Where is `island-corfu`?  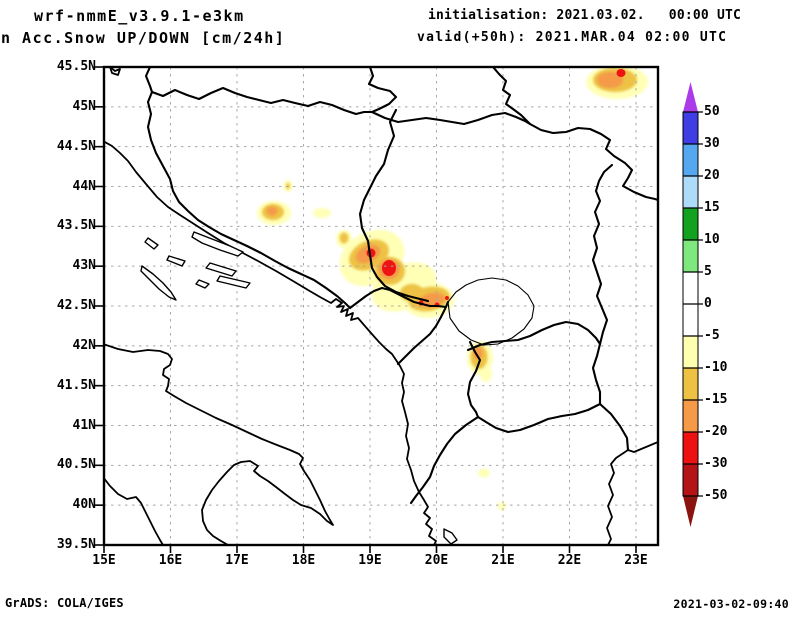
island-corfu is located at coordinates (450, 536).